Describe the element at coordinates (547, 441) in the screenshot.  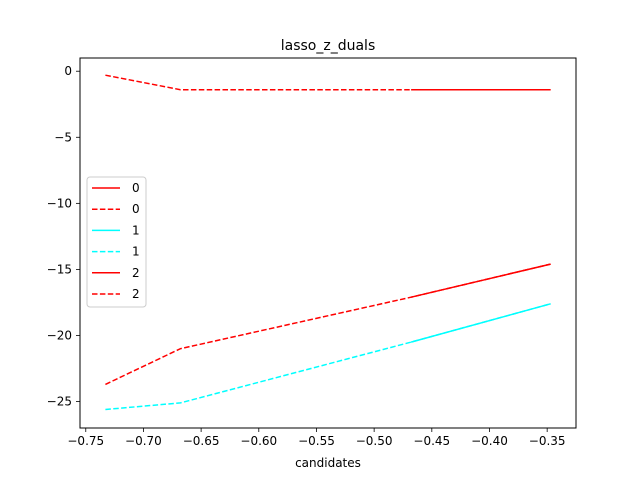
I see `x-tick-label: −0.35` at that location.